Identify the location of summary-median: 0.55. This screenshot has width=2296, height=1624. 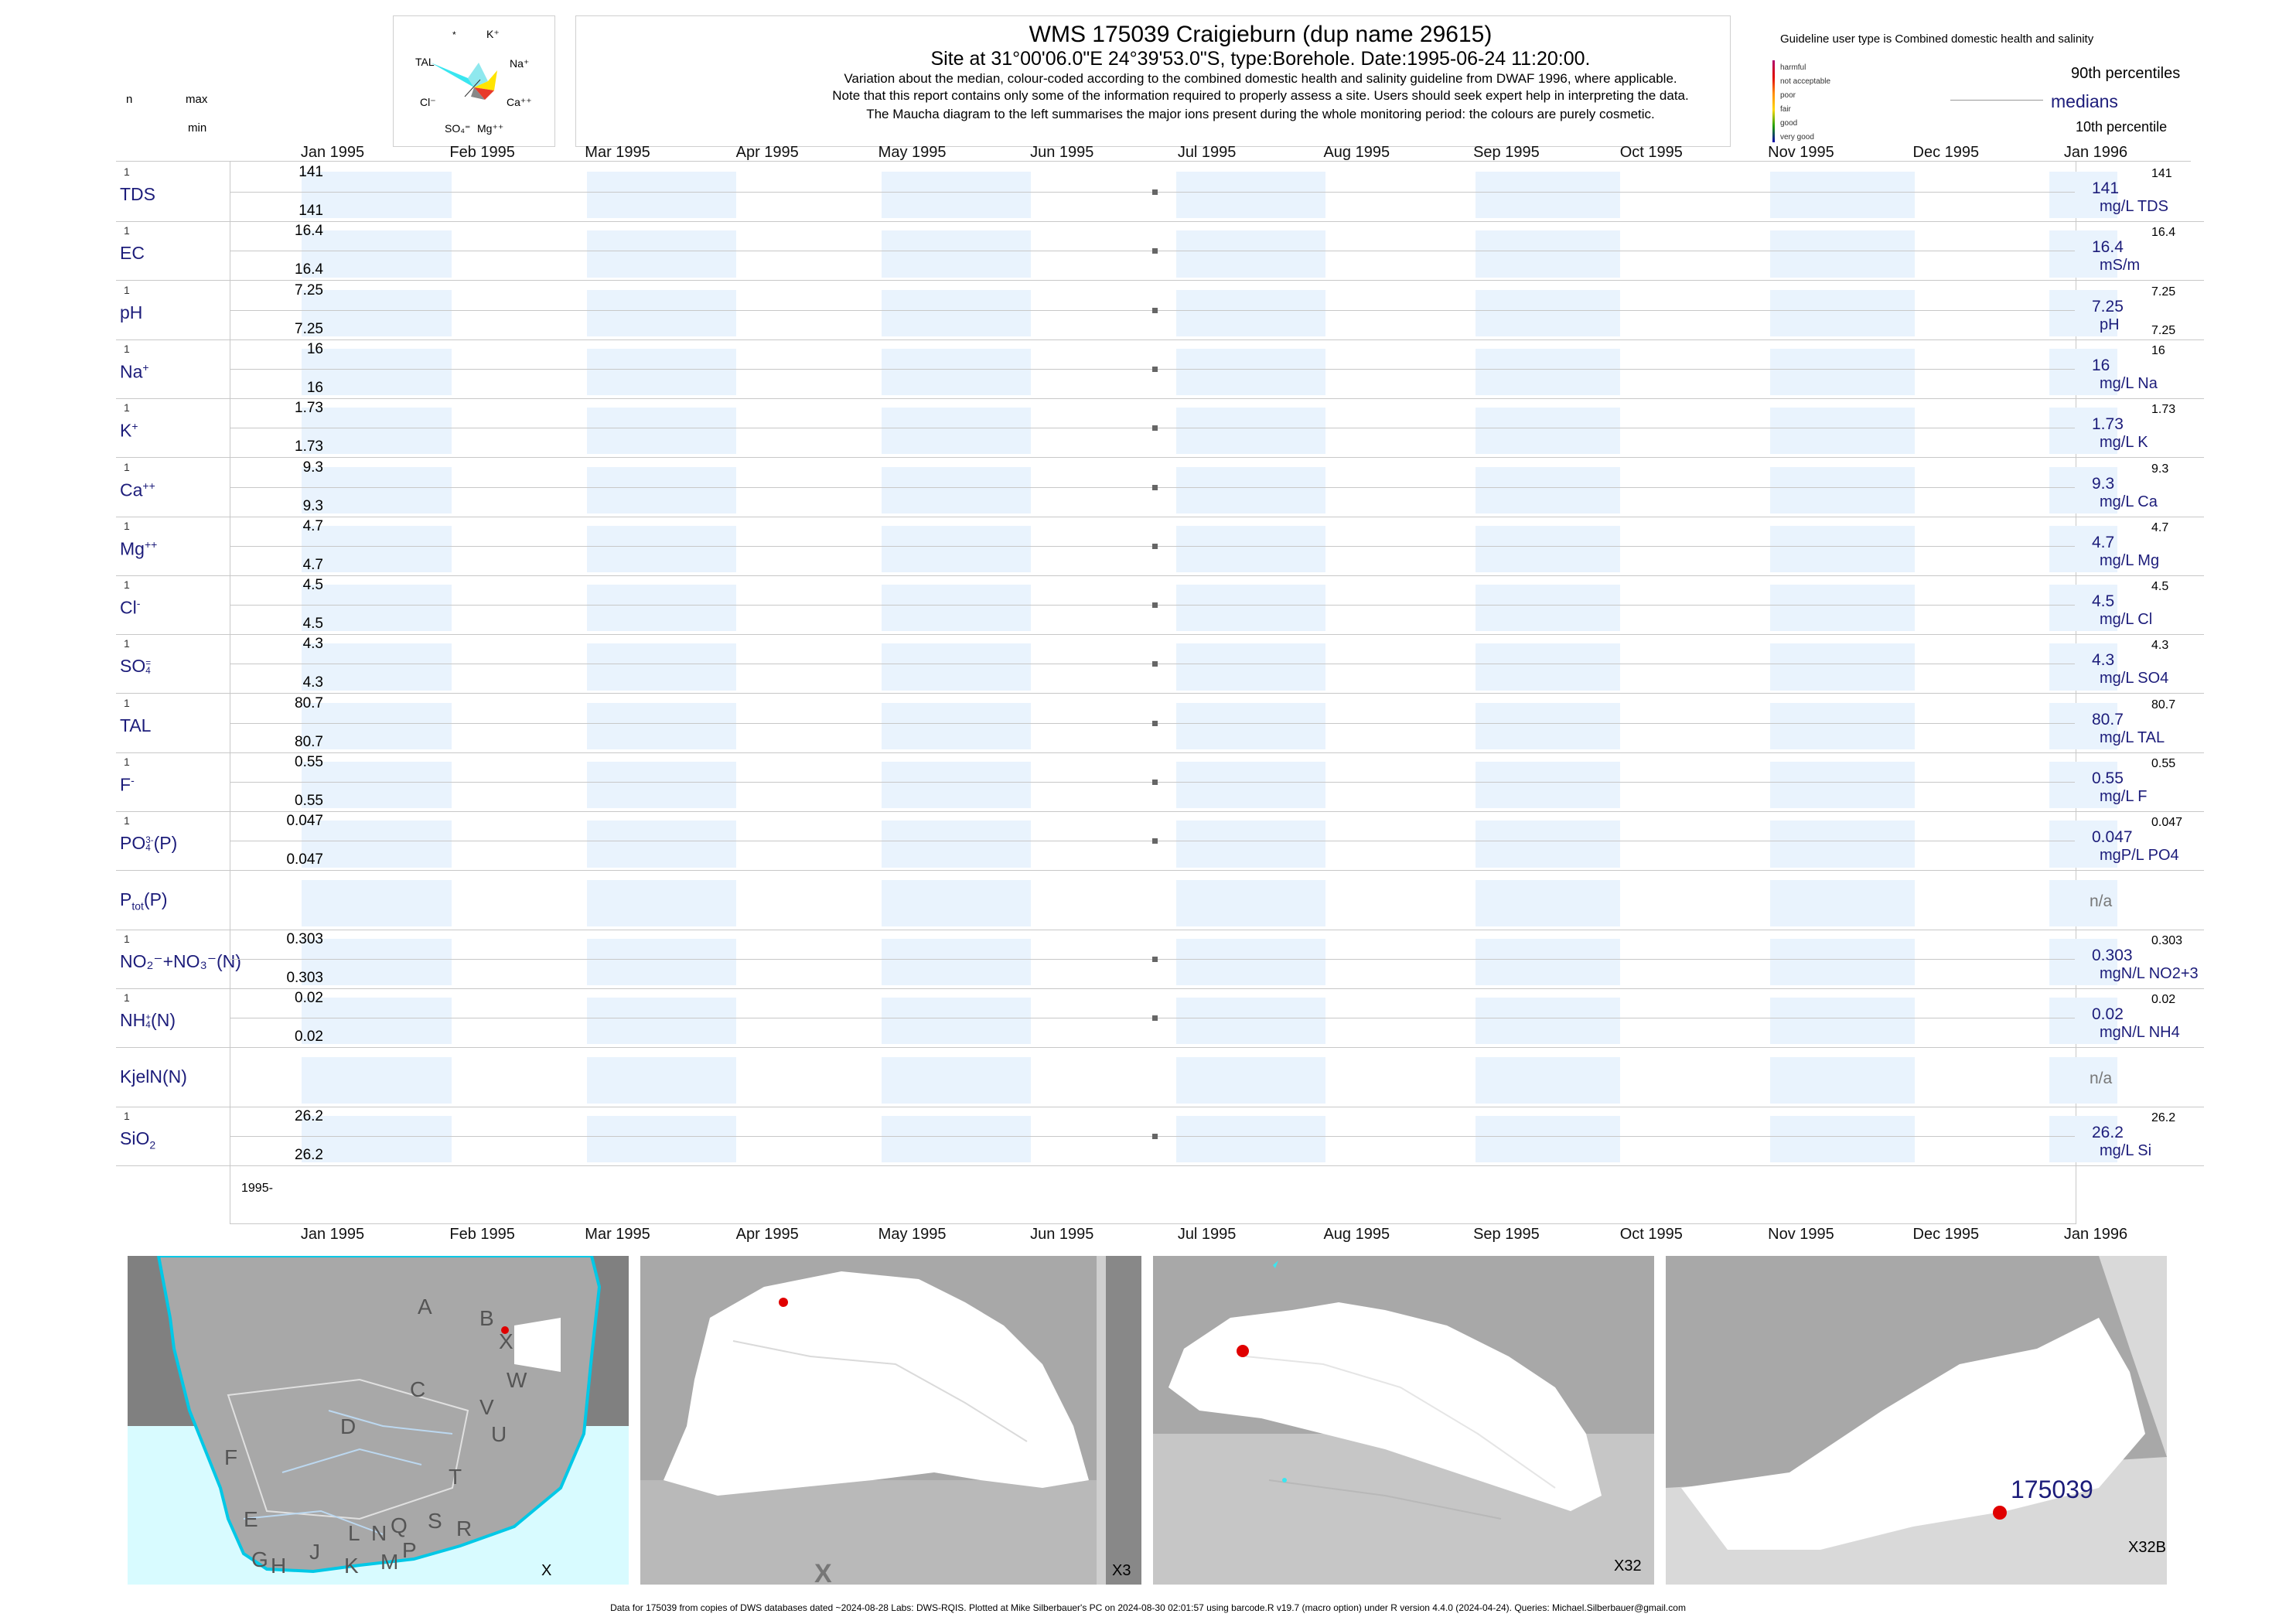
(2108, 778).